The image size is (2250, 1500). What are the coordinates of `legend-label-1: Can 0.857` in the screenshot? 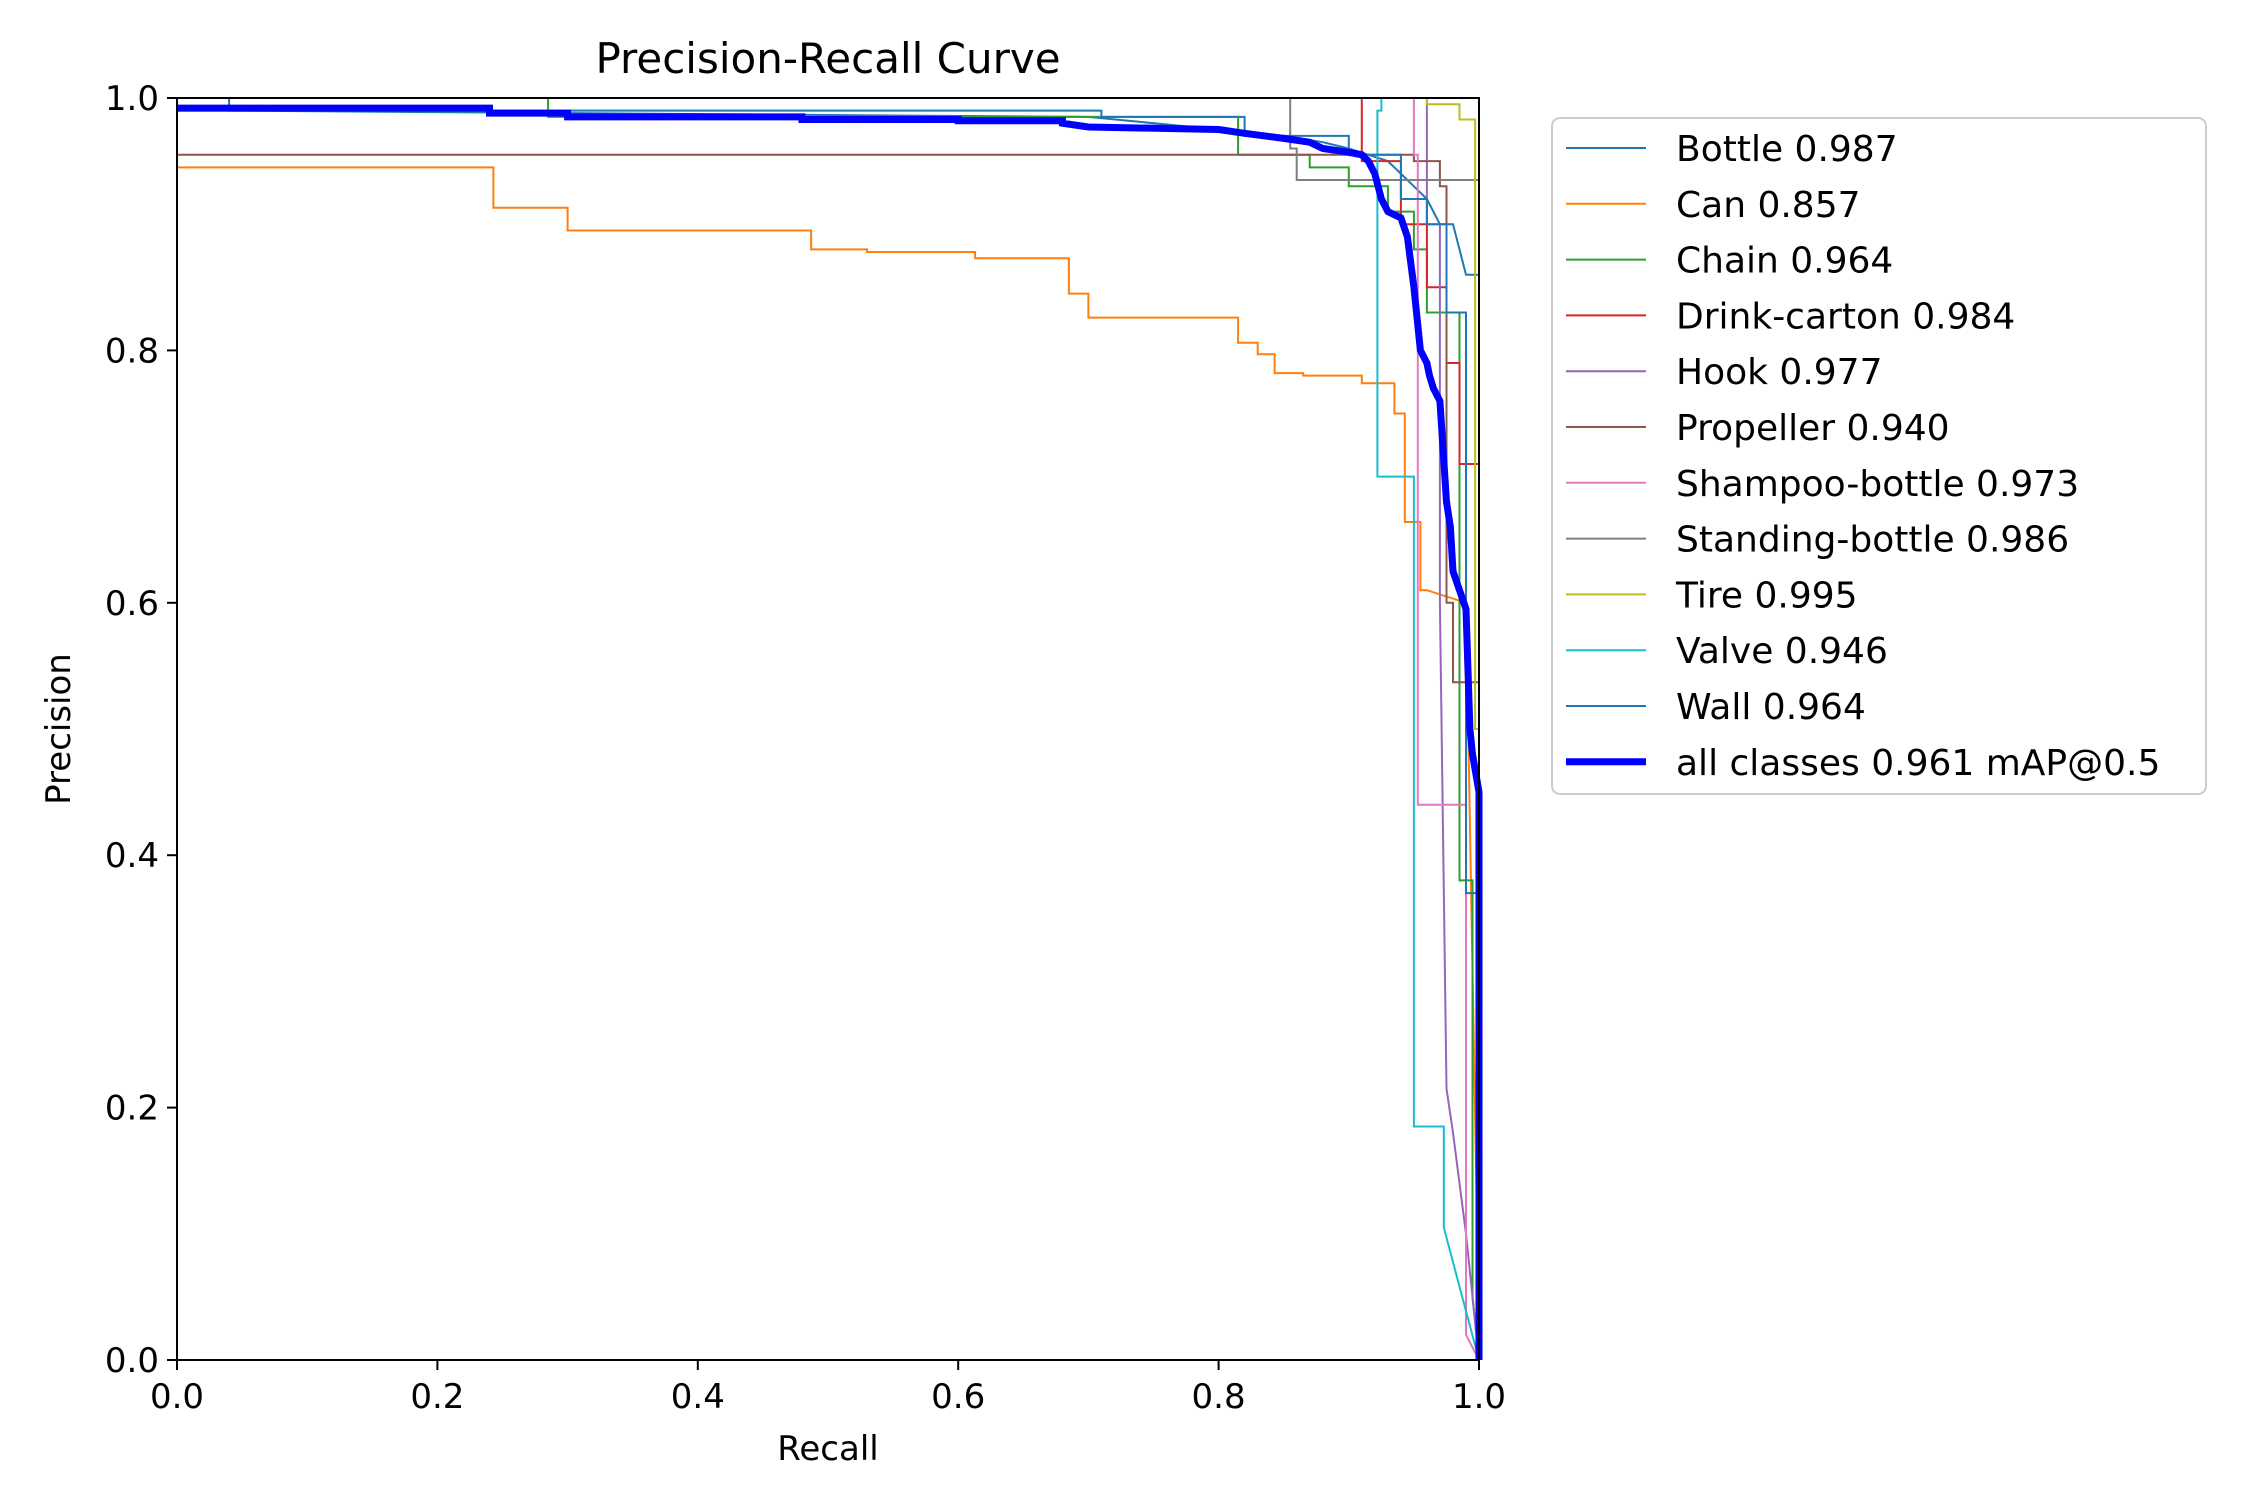 It's located at (1768, 205).